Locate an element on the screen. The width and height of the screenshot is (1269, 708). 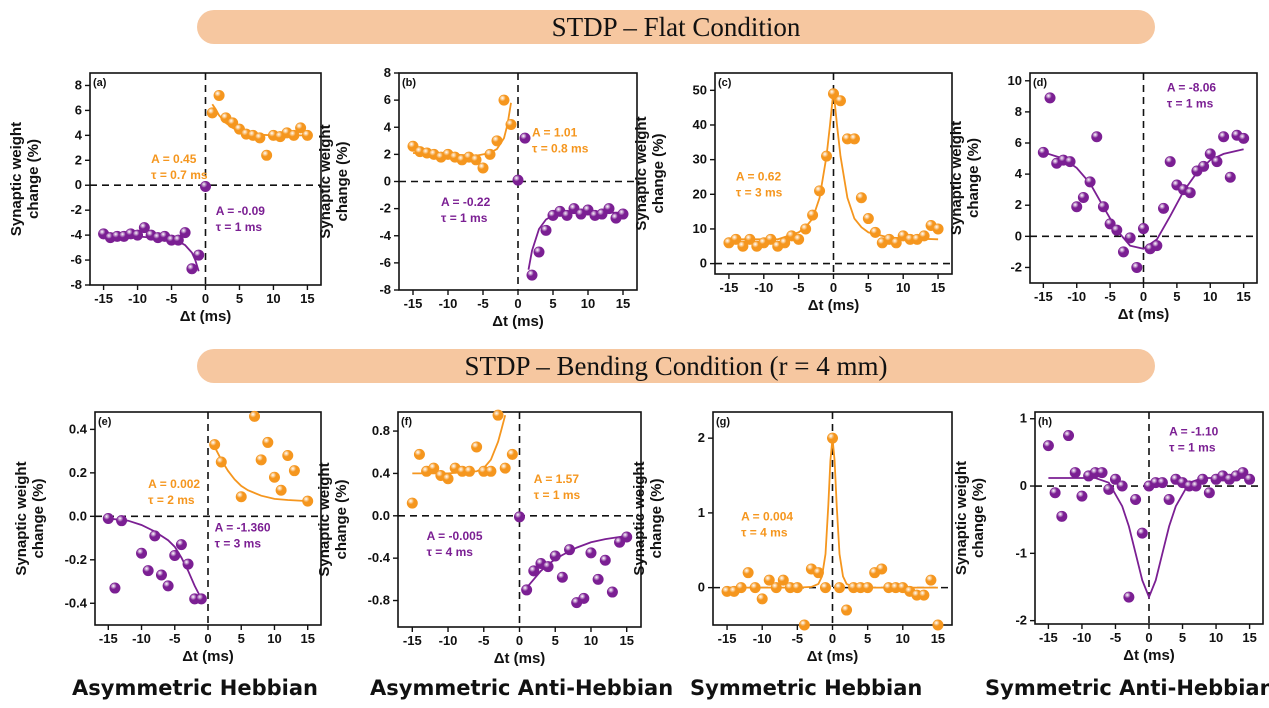
panel-label: (e) is located at coordinates (105, 422).